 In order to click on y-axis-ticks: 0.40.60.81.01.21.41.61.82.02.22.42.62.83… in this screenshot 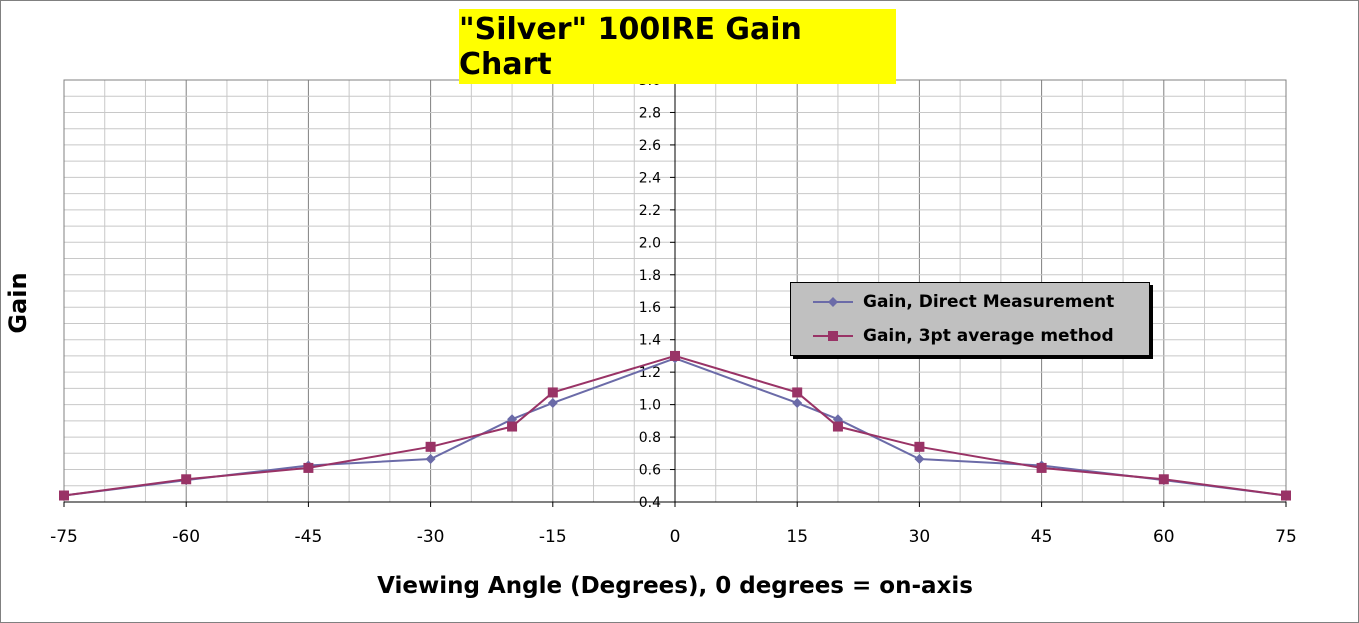, I will do `click(657, 292)`.